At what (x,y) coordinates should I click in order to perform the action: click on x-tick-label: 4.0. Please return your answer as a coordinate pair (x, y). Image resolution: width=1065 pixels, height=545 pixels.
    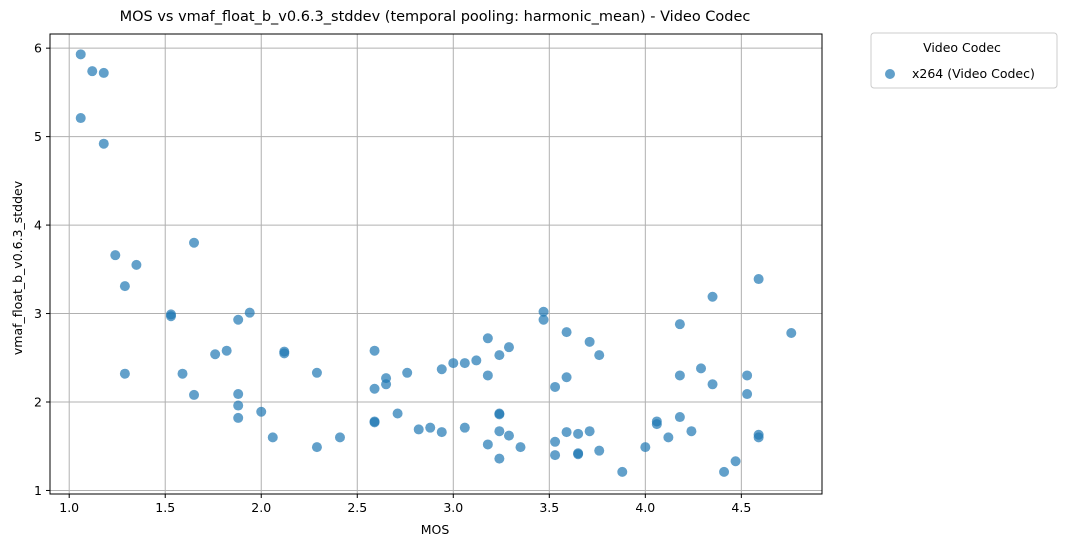
    Looking at the image, I should click on (645, 507).